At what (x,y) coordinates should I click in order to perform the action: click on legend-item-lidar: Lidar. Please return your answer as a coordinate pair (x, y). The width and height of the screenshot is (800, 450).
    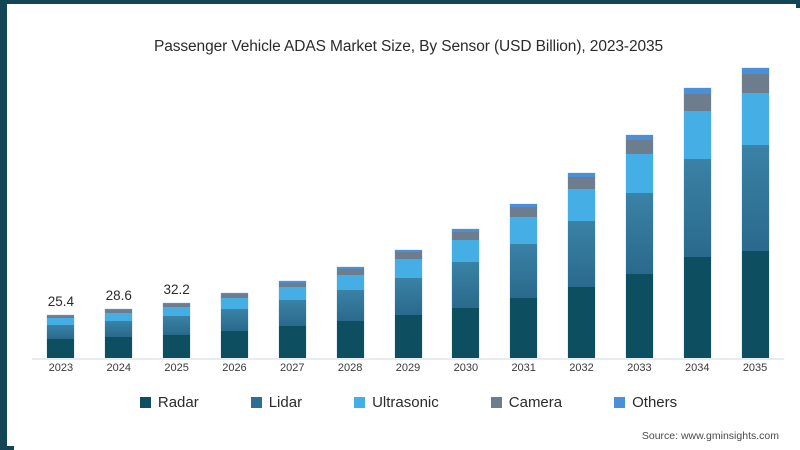
    Looking at the image, I should click on (276, 402).